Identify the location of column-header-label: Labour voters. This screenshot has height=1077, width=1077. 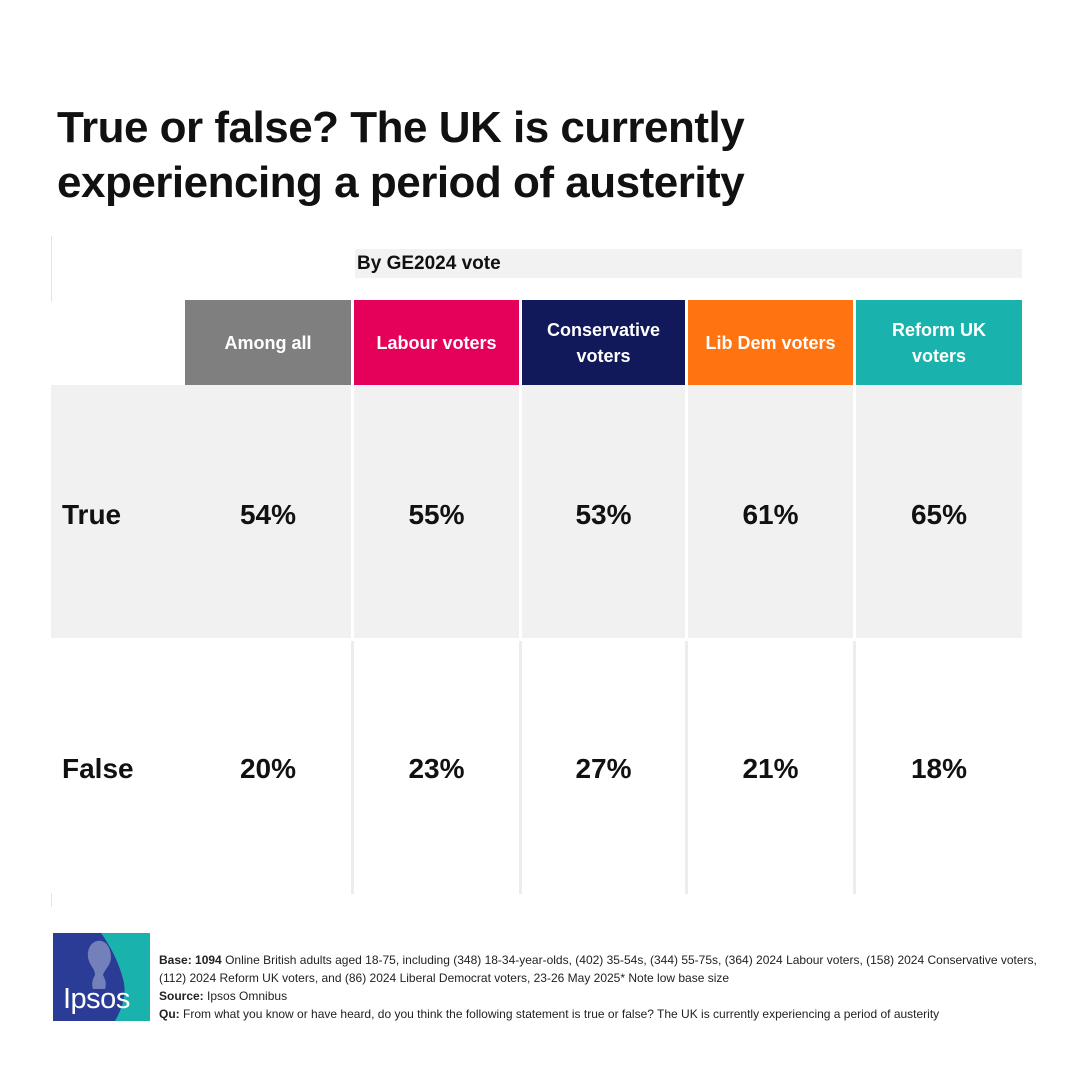
(436, 342).